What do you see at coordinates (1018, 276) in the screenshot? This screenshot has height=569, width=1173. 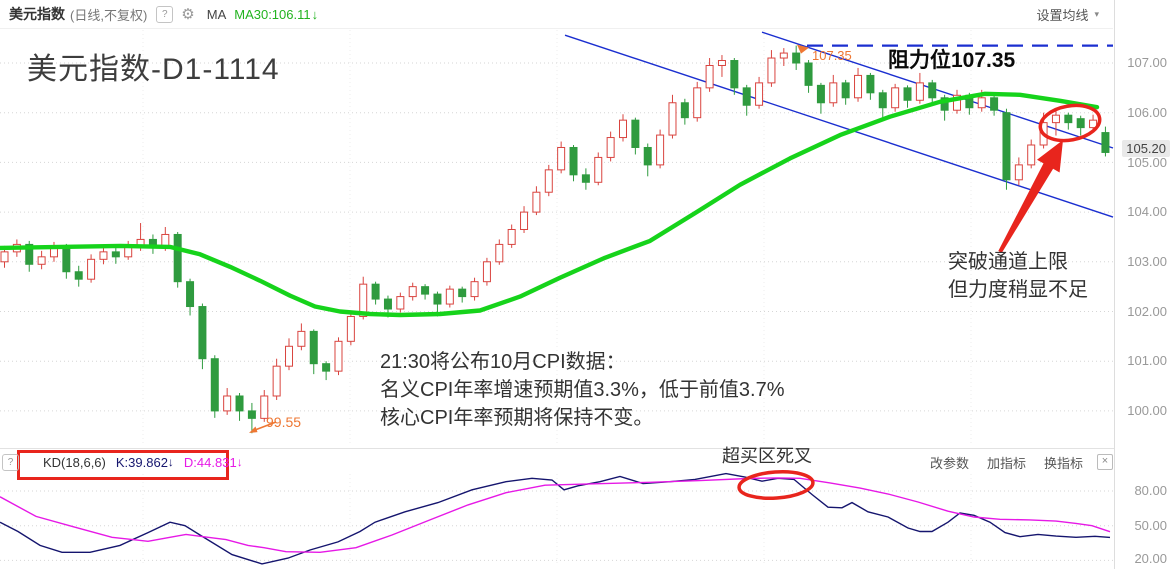 I see `breakout-note: 突破通道上限 但力度稍显不足` at bounding box center [1018, 276].